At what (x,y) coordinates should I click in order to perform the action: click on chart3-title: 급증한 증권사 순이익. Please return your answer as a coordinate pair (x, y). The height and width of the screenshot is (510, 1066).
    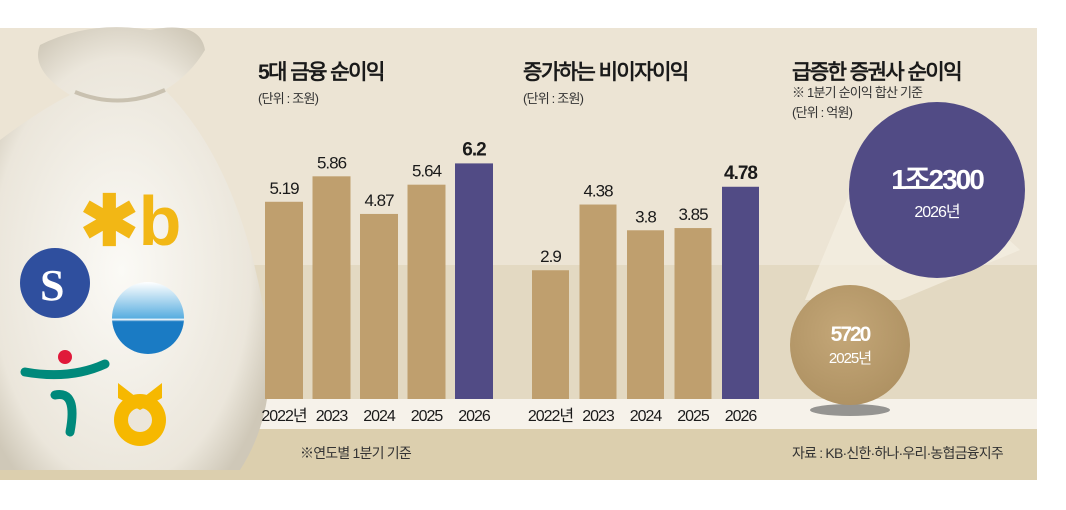
    Looking at the image, I should click on (877, 72).